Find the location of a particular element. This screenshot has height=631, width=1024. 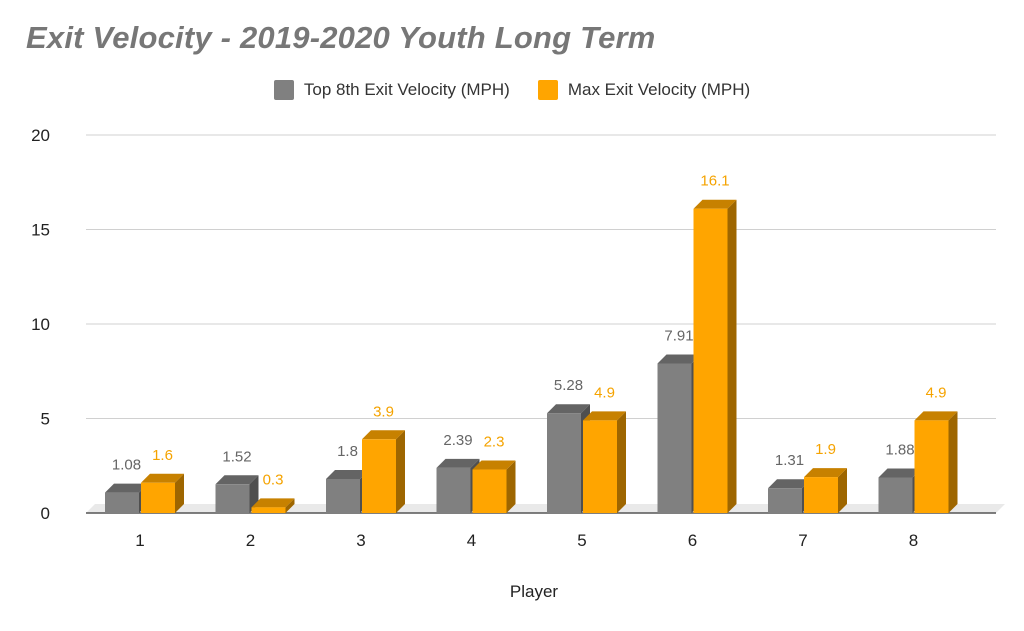

legend-swatch-top8 is located at coordinates (283, 90).